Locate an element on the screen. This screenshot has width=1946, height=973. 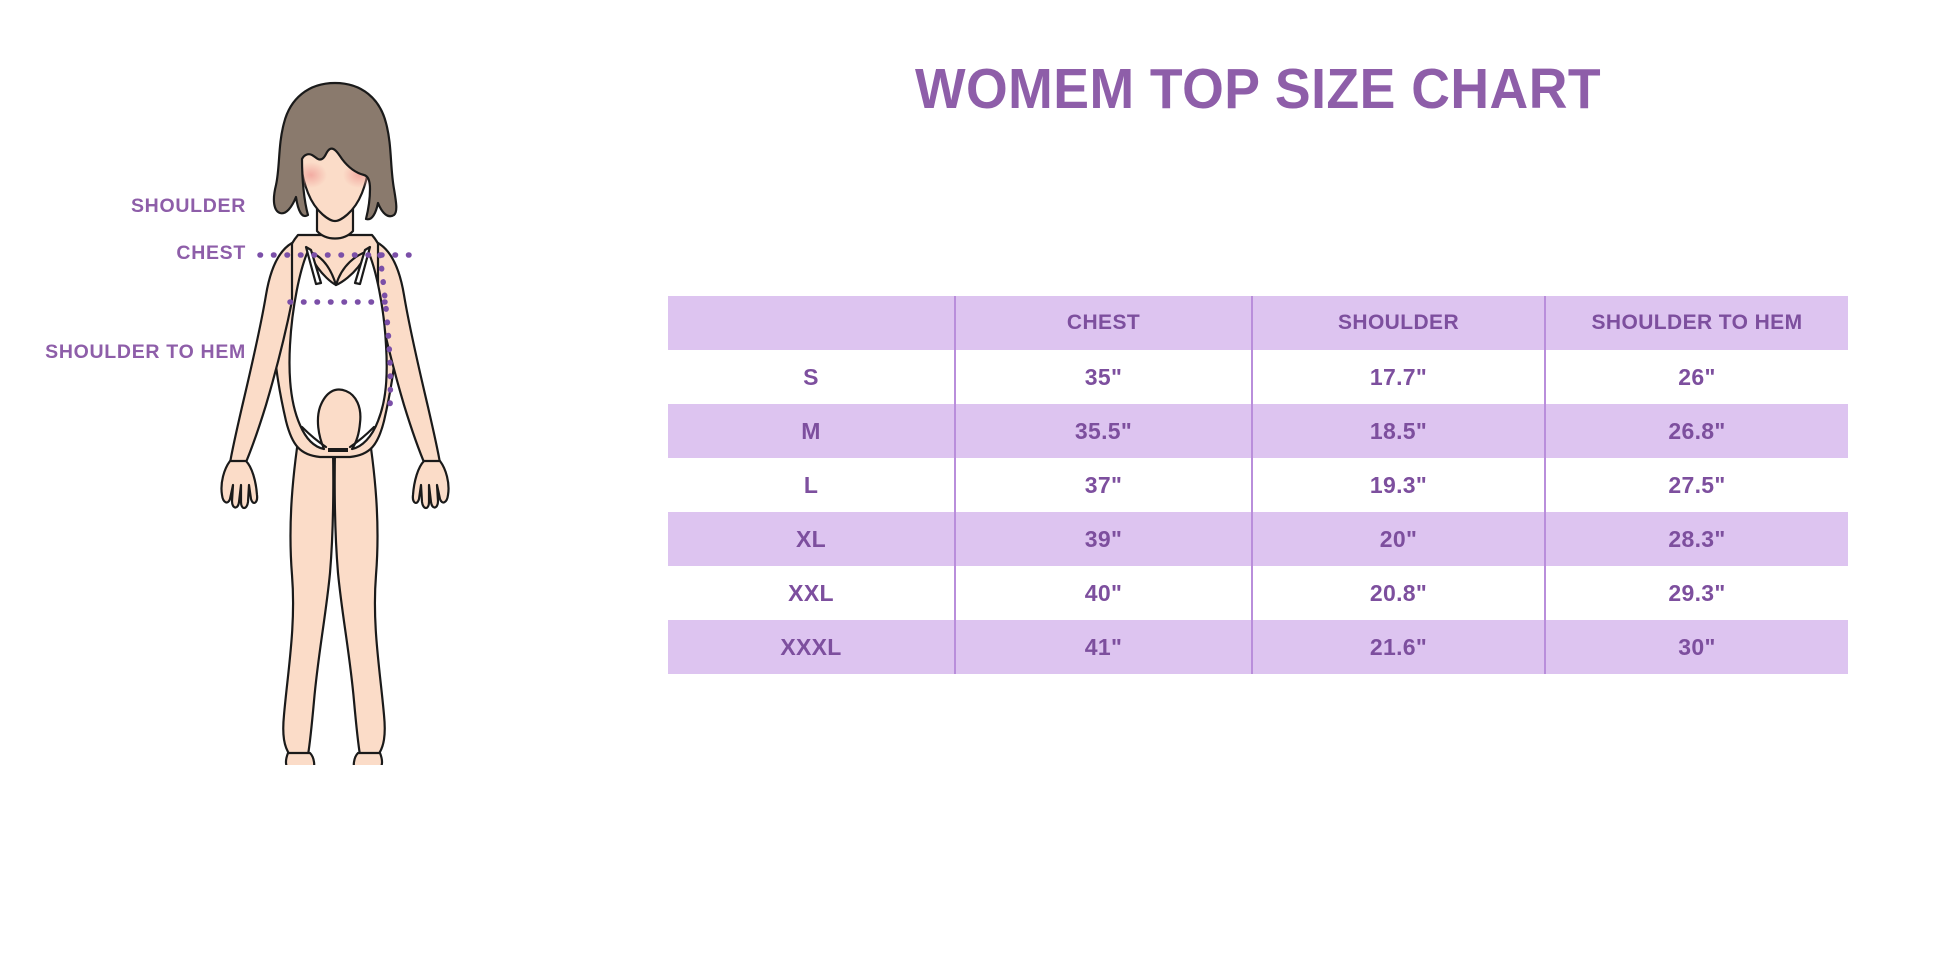
figure-label-chest: CHEST is located at coordinates (211, 253).